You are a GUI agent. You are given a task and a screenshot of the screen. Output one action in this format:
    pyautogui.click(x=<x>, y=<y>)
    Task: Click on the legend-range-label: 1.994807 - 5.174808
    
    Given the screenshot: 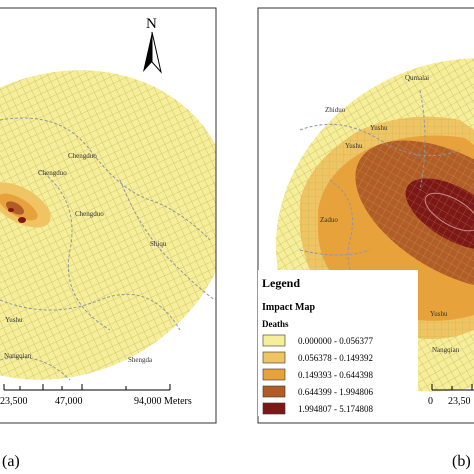 What is the action you would take?
    pyautogui.click(x=335, y=409)
    